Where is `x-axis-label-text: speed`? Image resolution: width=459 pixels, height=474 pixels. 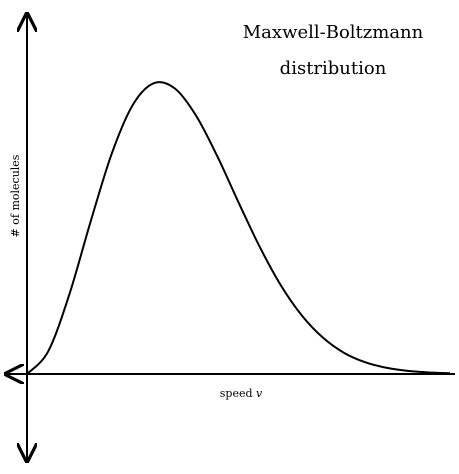
x-axis-label-text: speed is located at coordinates (236, 393).